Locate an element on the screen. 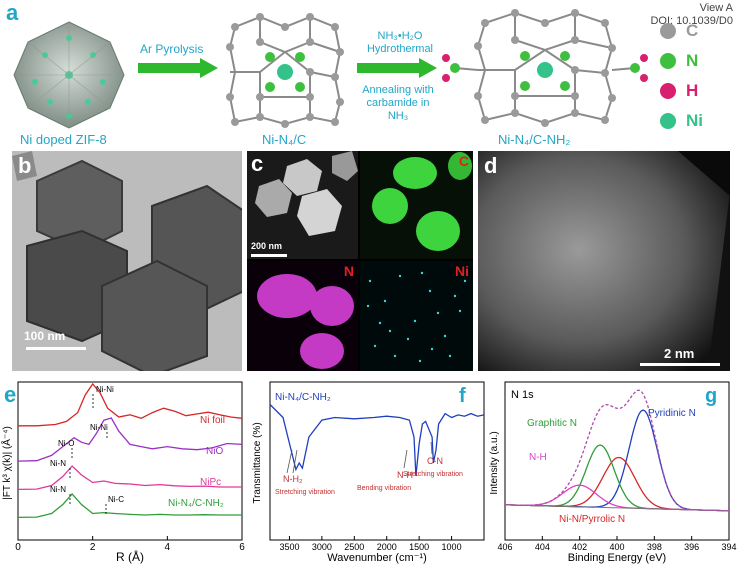  arrow2-carbamide: carbamide in NH₃ is located at coordinates (398, 109).